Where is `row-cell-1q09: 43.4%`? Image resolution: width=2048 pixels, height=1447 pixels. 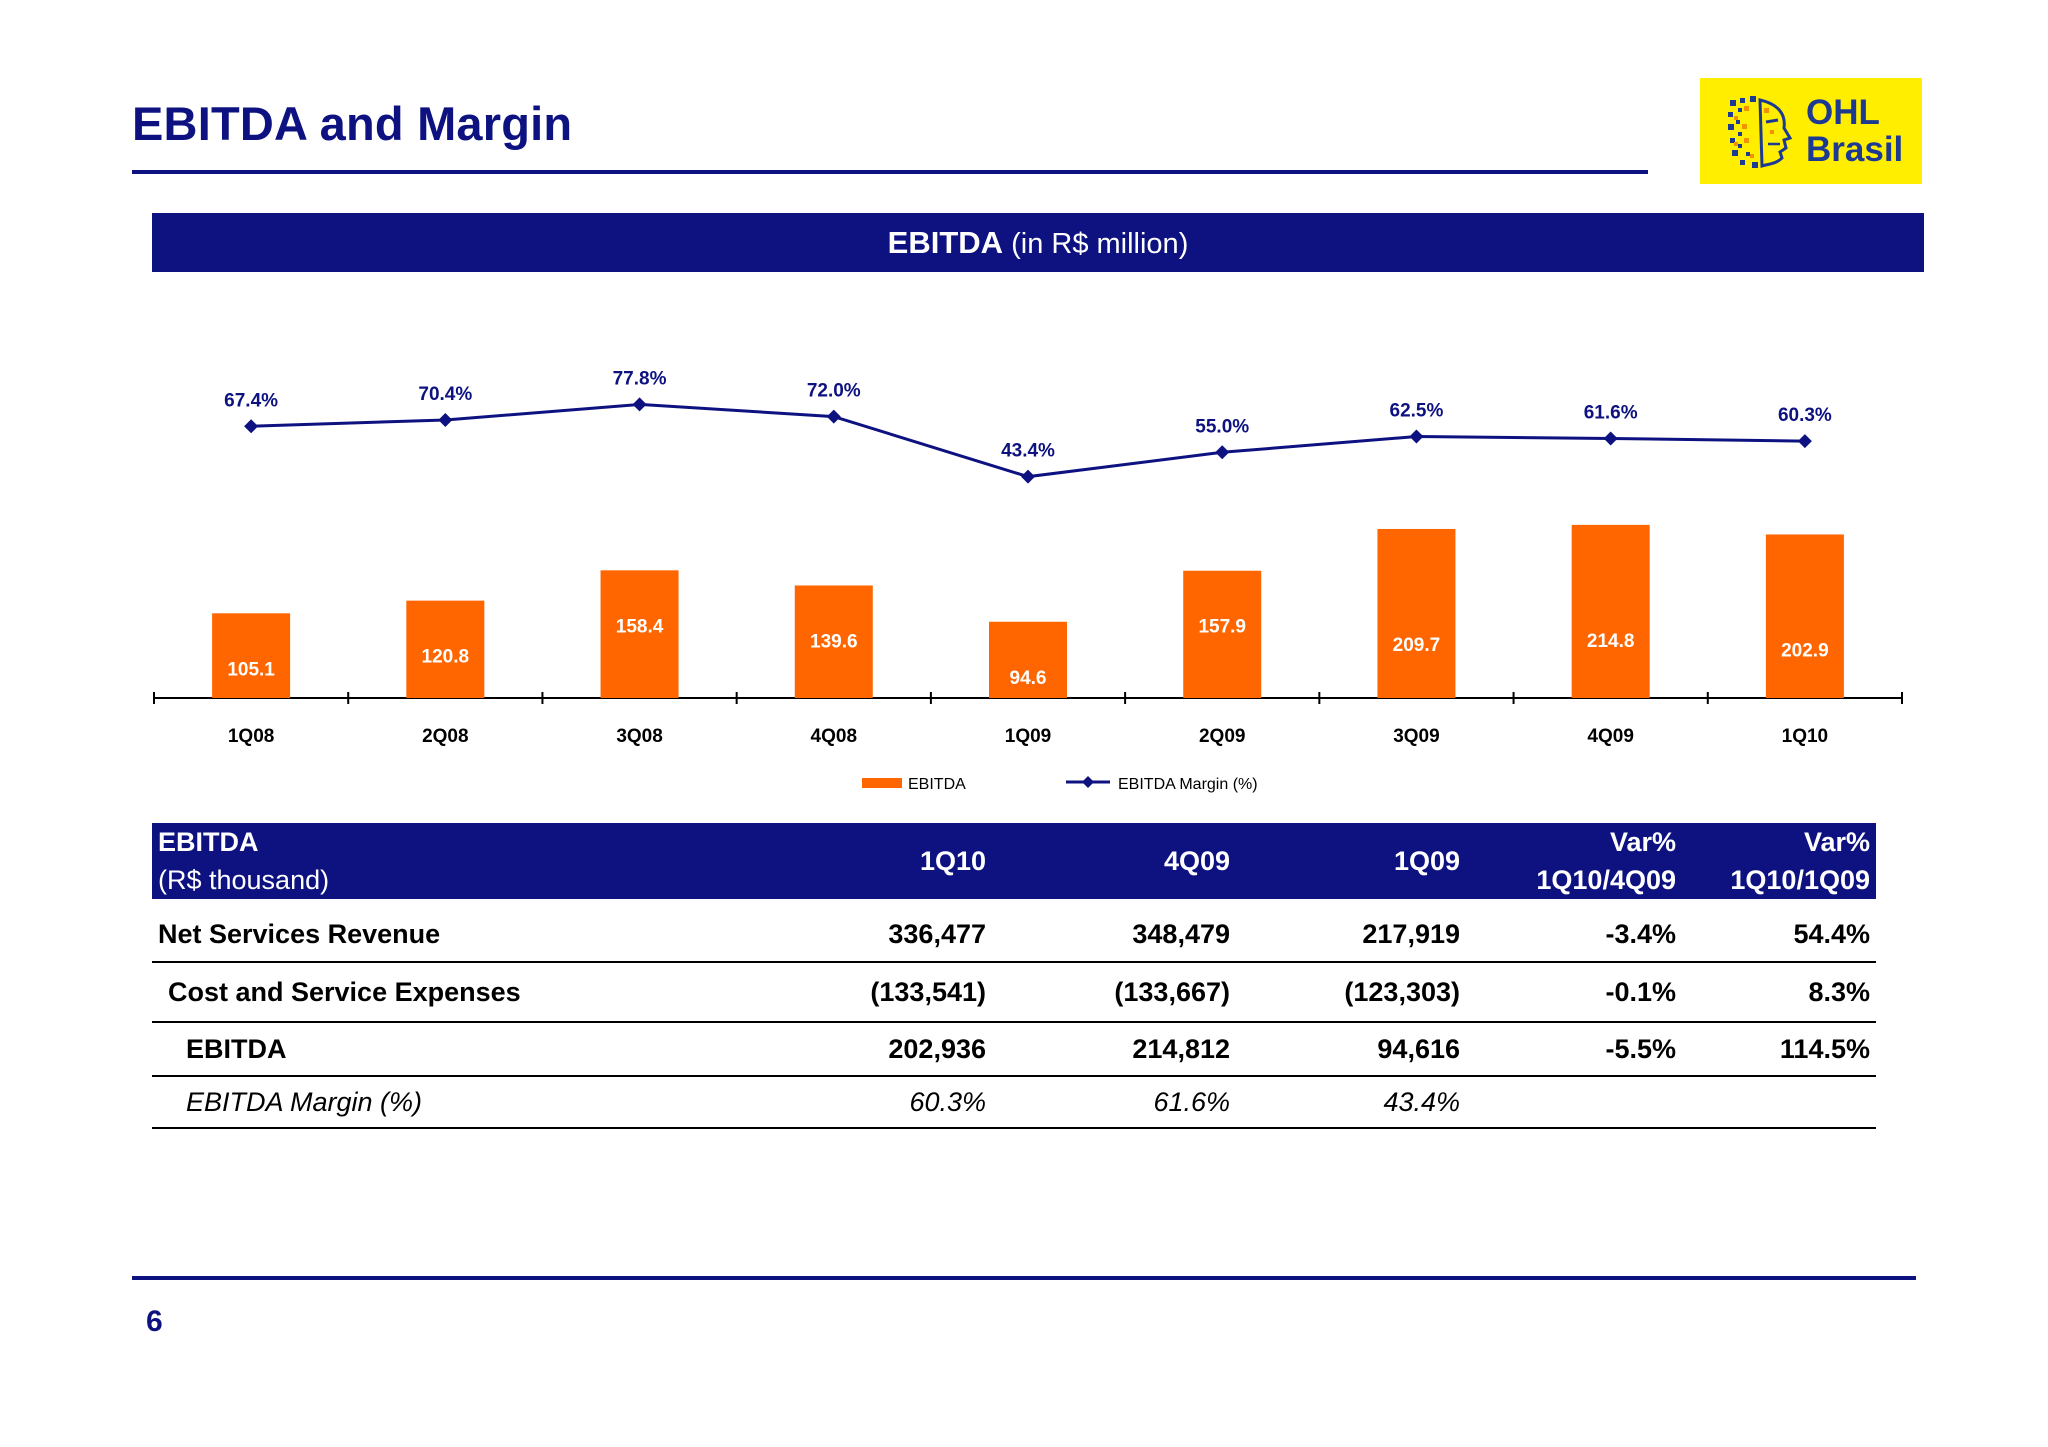
row-cell-1q09: 43.4% is located at coordinates (1351, 1102).